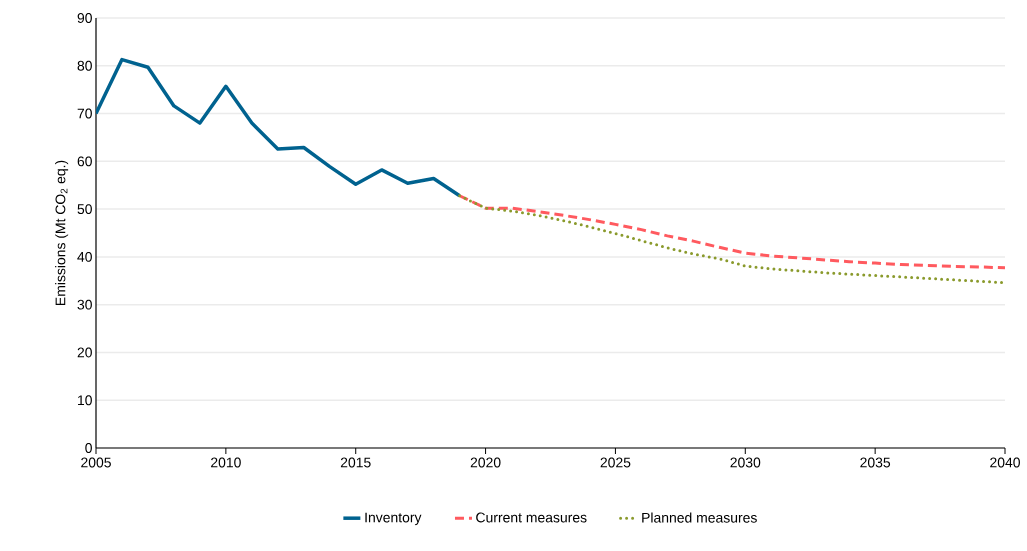  Describe the element at coordinates (355, 462) in the screenshot. I see `x-tick-label: 2015` at that location.